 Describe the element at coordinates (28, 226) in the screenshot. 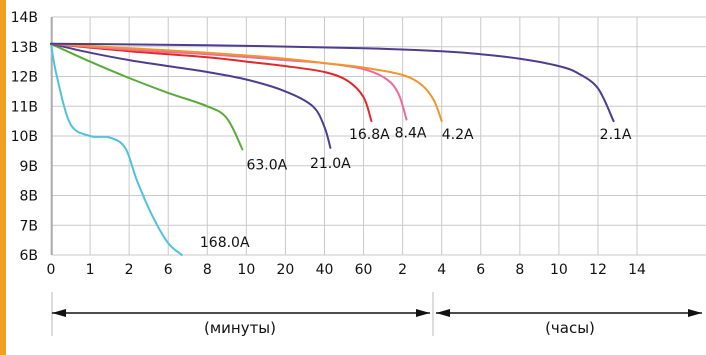

I see `y-tick-label: 7В` at that location.